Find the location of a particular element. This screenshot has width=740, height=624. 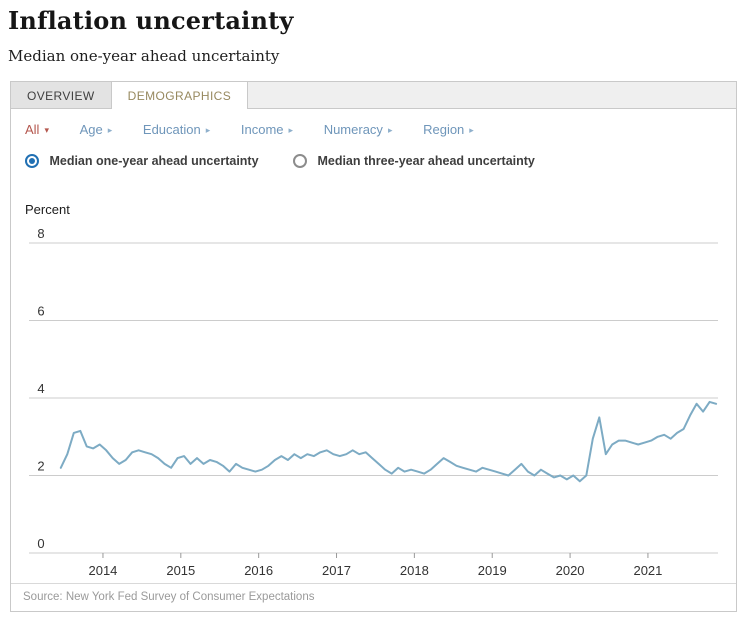

y-tick-label: 0 is located at coordinates (40, 543).